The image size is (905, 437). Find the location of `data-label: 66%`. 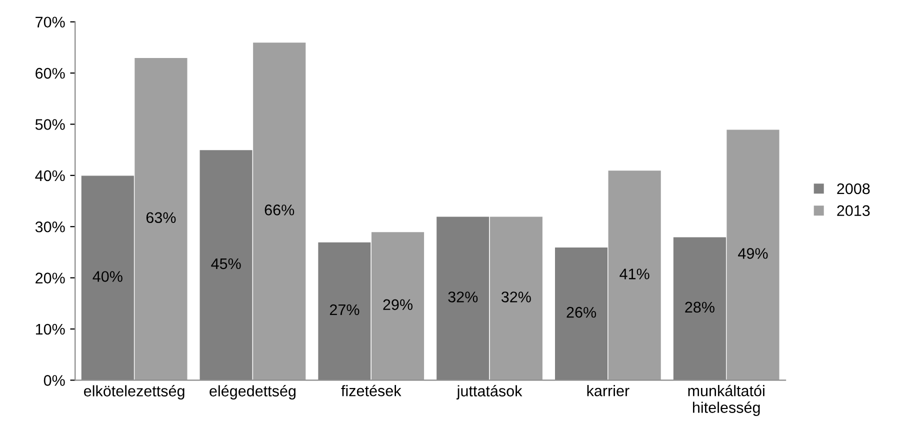

data-label: 66% is located at coordinates (279, 210).